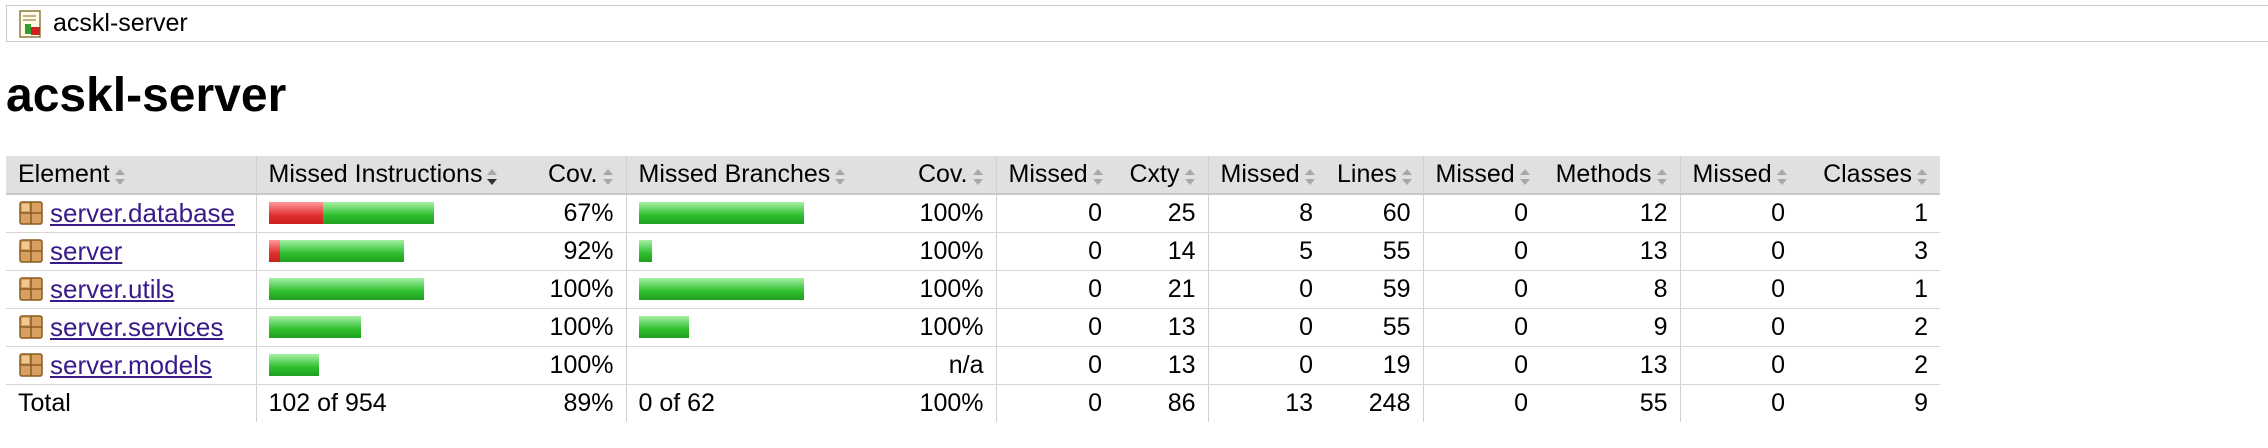 This screenshot has width=2268, height=448. What do you see at coordinates (1868, 213) in the screenshot?
I see `classes: 1` at bounding box center [1868, 213].